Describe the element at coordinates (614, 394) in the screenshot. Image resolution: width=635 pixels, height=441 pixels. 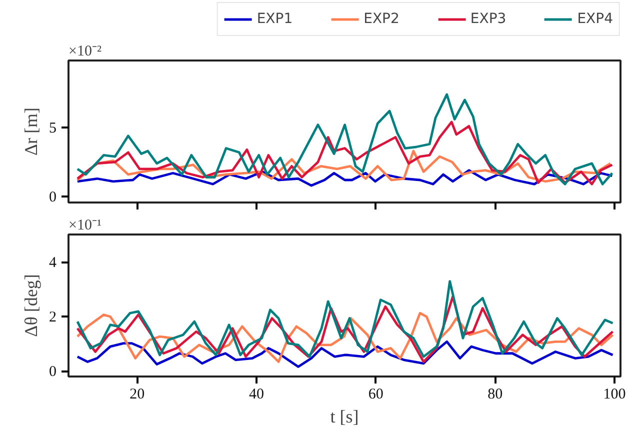
I see `x-tick-label: 100` at that location.